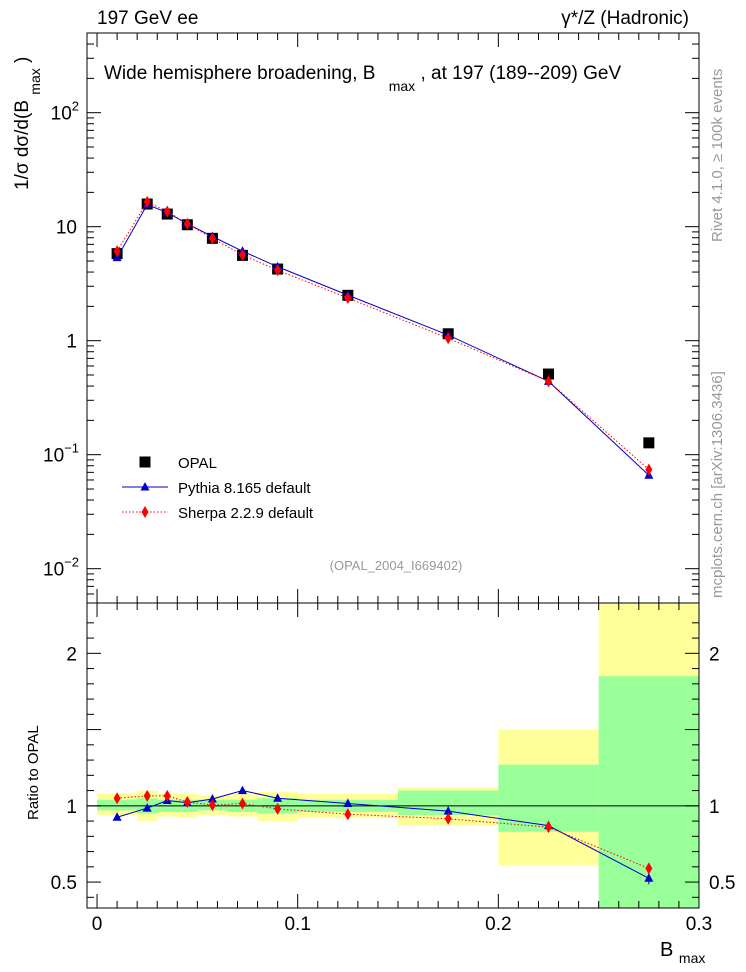 This screenshot has height=972, width=746. I want to click on analysis-watermark: (OPAL_2004_I669402), so click(396, 565).